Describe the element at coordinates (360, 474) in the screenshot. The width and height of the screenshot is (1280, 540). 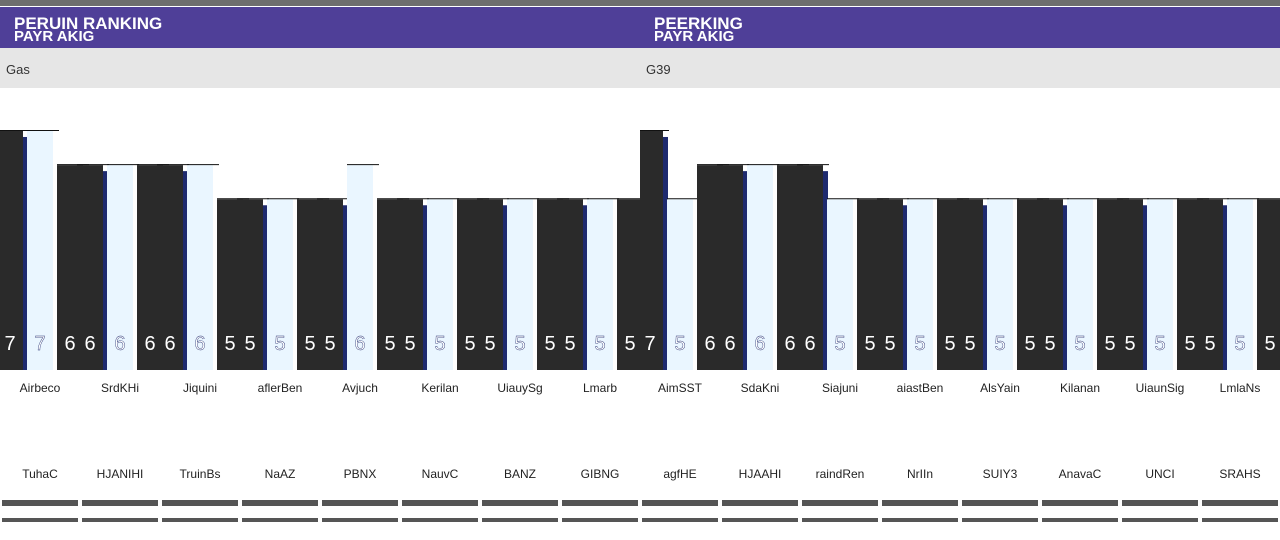
I see `category-code-label: PBNX` at that location.